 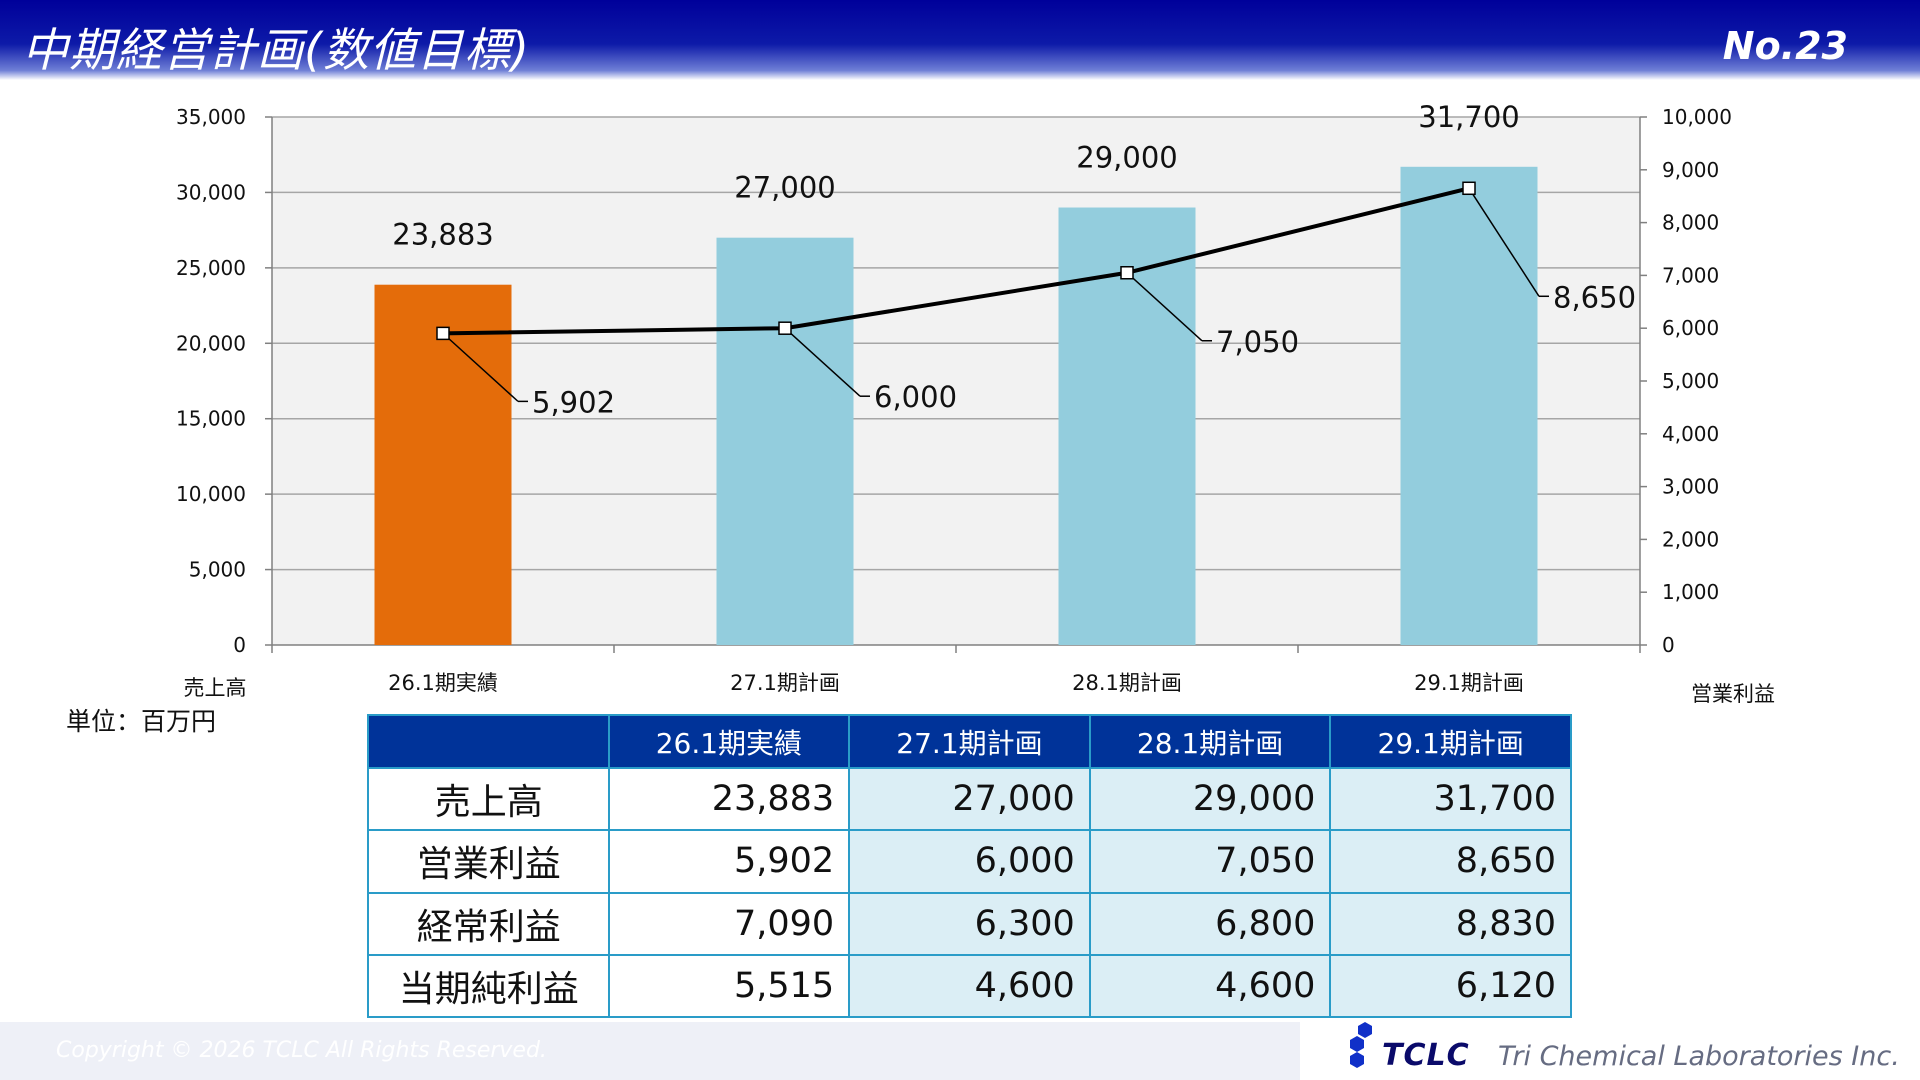 What do you see at coordinates (488, 923) in the screenshot?
I see `row-label: 経常利益` at bounding box center [488, 923].